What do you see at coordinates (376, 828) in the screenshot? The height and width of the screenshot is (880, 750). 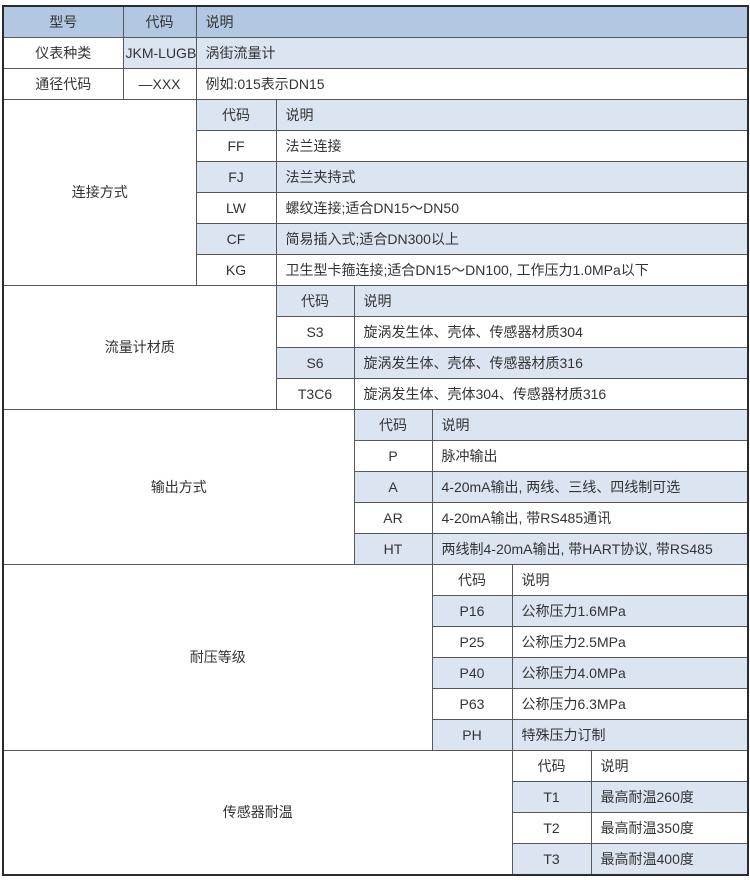 I see `table-row: T2 最高耐温350度` at bounding box center [376, 828].